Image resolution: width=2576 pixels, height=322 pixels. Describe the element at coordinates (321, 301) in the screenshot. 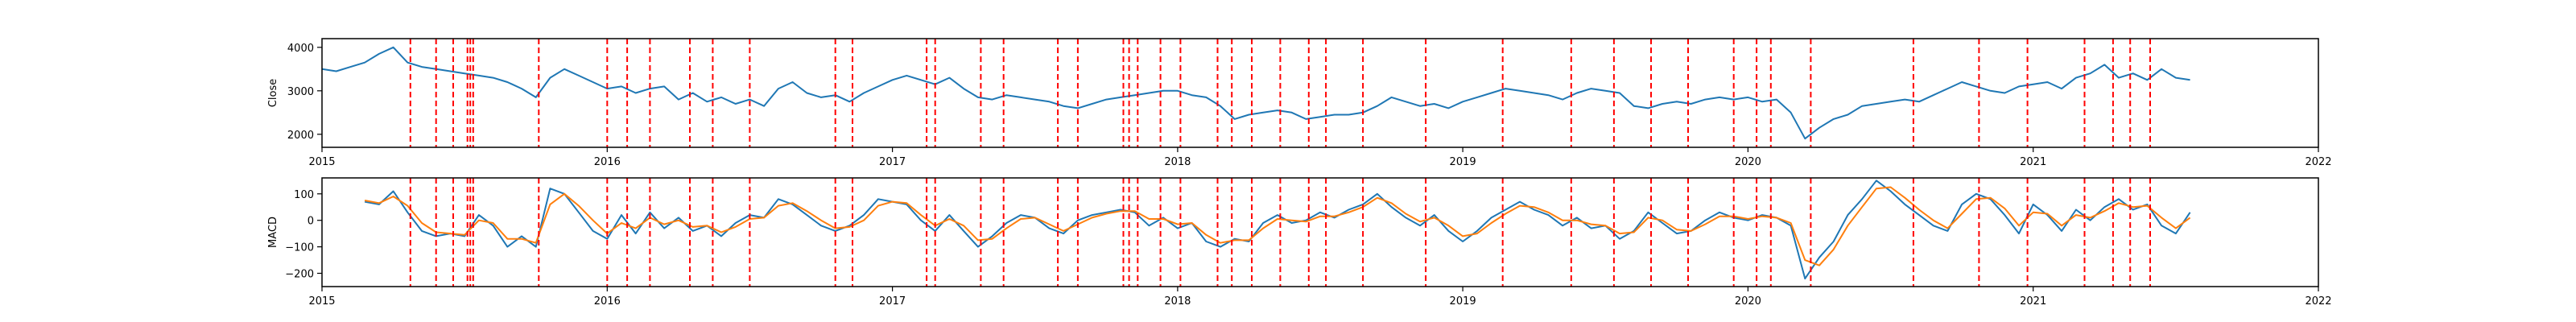

I see `macd-x-tick-label-0: 2015` at that location.